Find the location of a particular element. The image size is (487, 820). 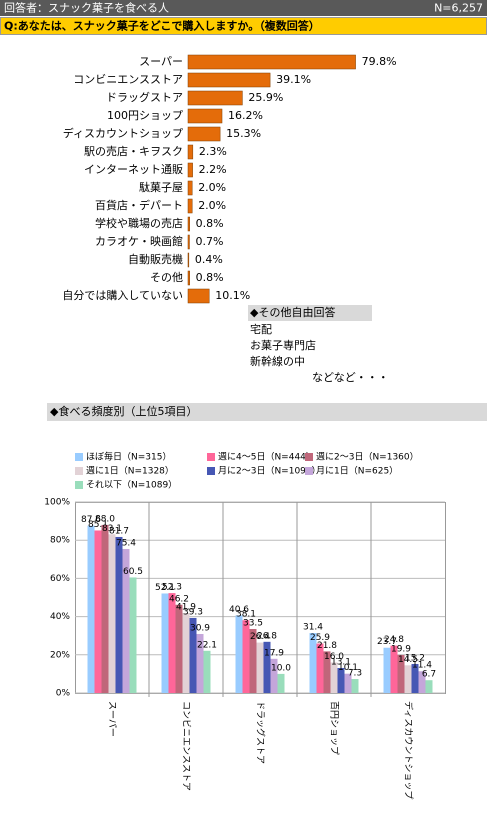

legend-label: ほぼ毎日（N=315） is located at coordinates (128, 457).